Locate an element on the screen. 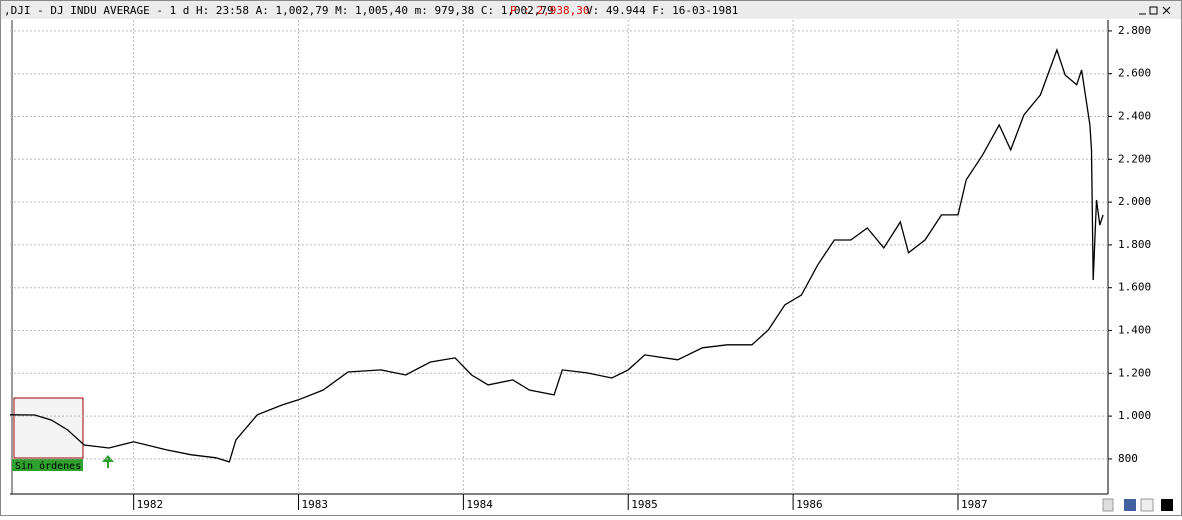 This screenshot has width=1182, height=520. icon-color is located at coordinates (1167, 505).